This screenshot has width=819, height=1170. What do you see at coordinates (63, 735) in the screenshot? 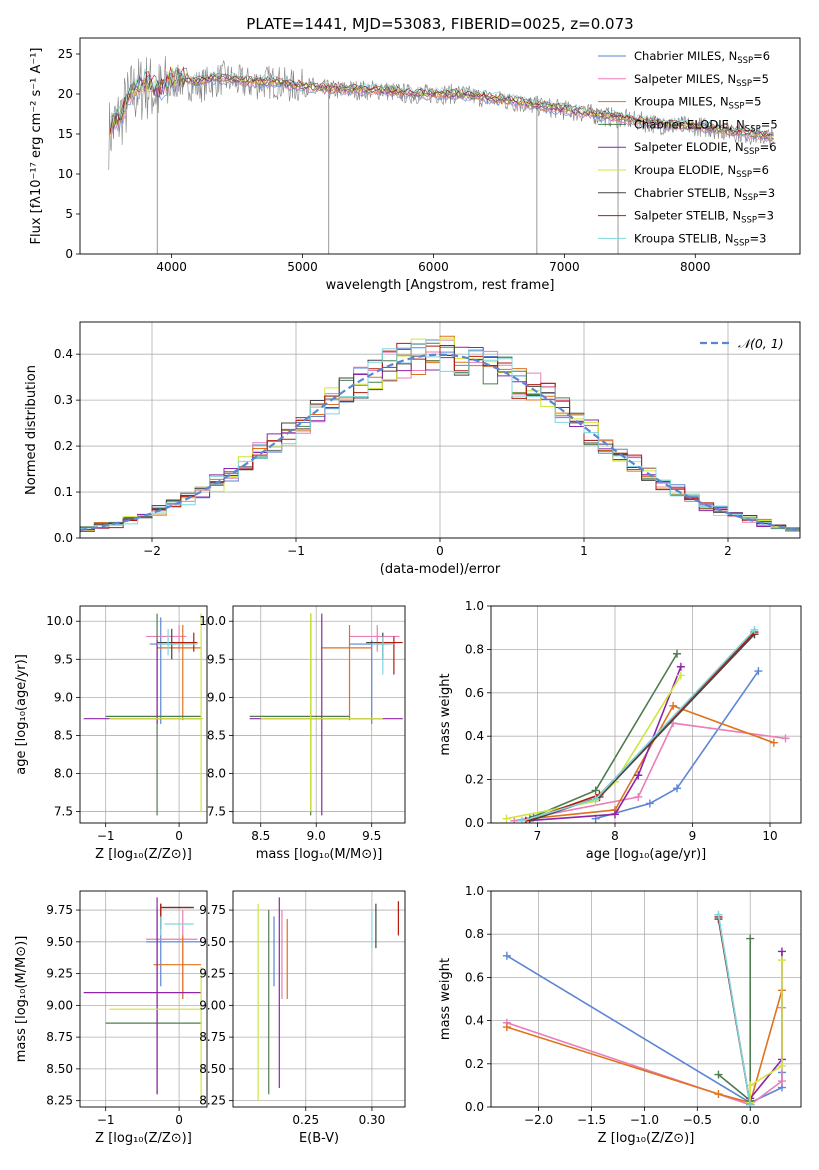
I see `tick-label-y: 8.5` at bounding box center [63, 735].